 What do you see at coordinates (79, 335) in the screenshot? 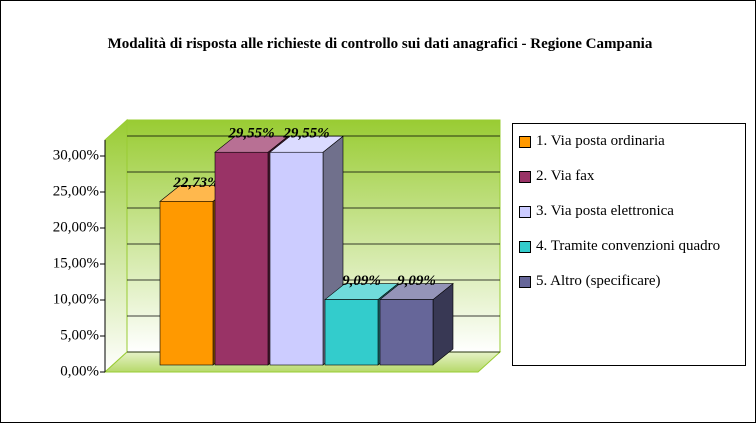
I see `y-tick-label: 5,00%` at bounding box center [79, 335].